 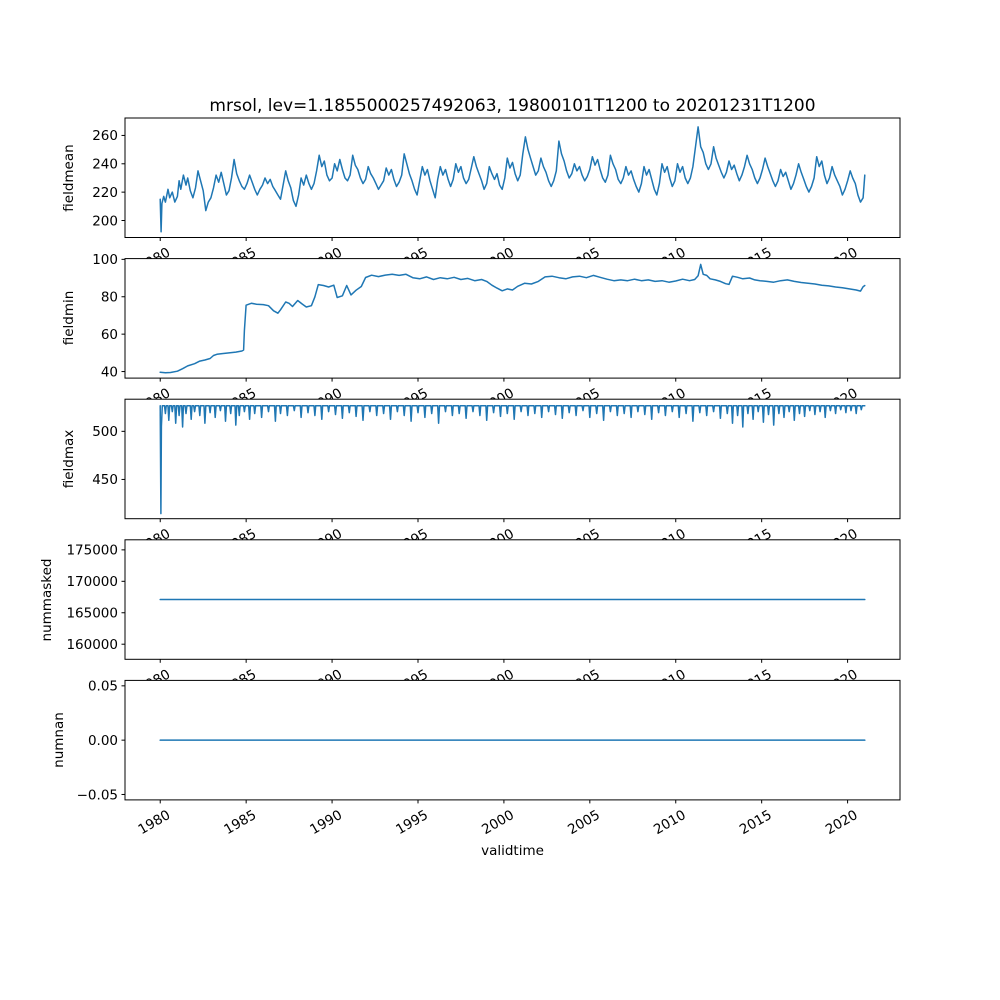 I want to click on y-axis-label-fieldmax: fieldmax, so click(x=69, y=459).